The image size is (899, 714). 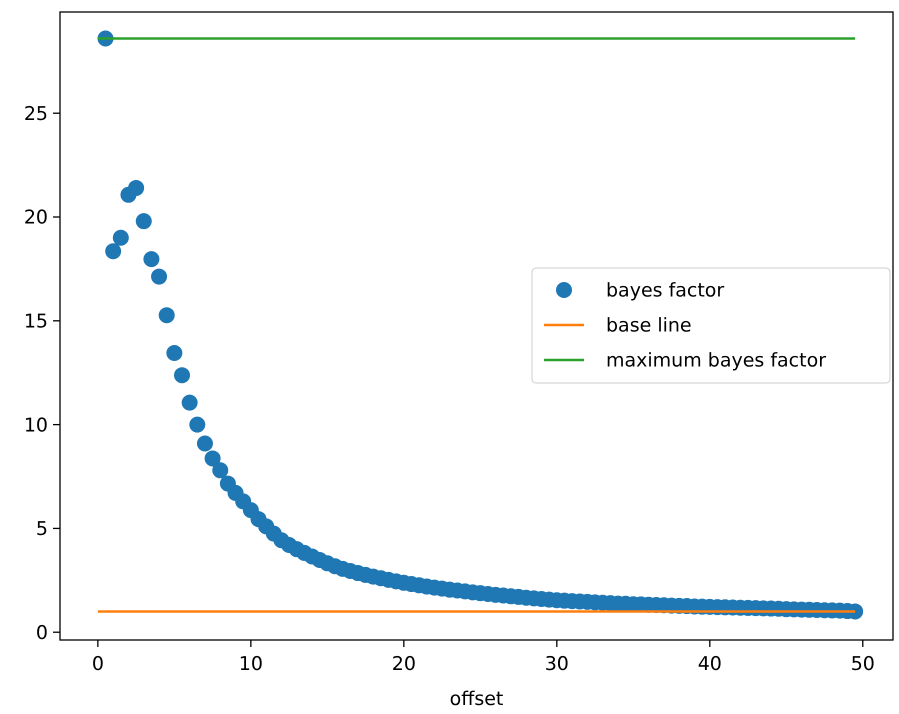 What do you see at coordinates (36, 425) in the screenshot?
I see `y-tick-label: 10` at bounding box center [36, 425].